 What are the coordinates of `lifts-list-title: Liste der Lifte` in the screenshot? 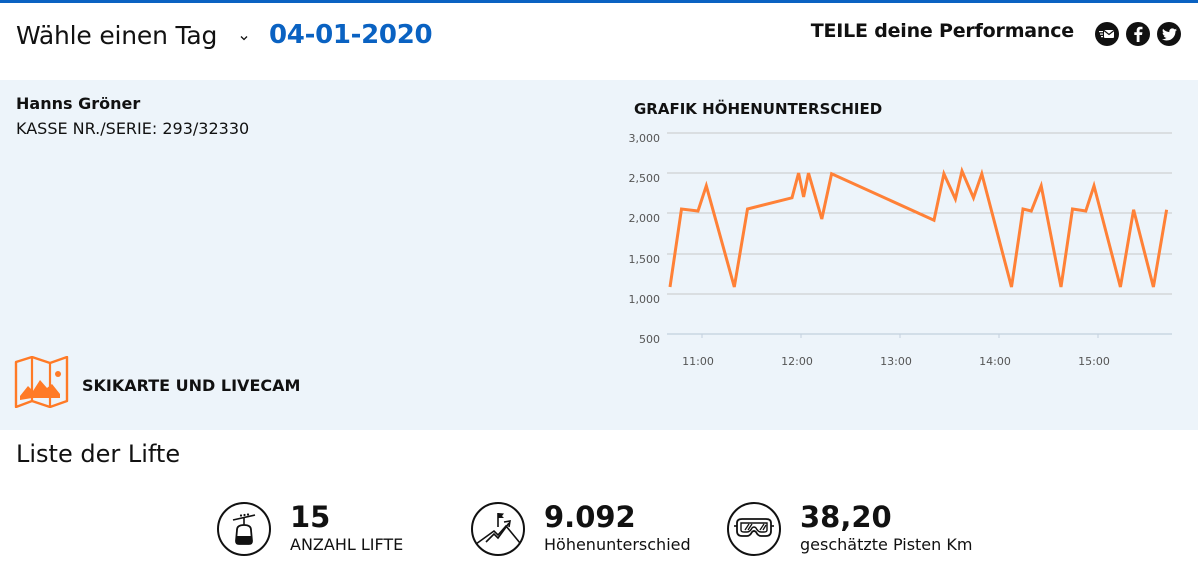 It's located at (98, 454).